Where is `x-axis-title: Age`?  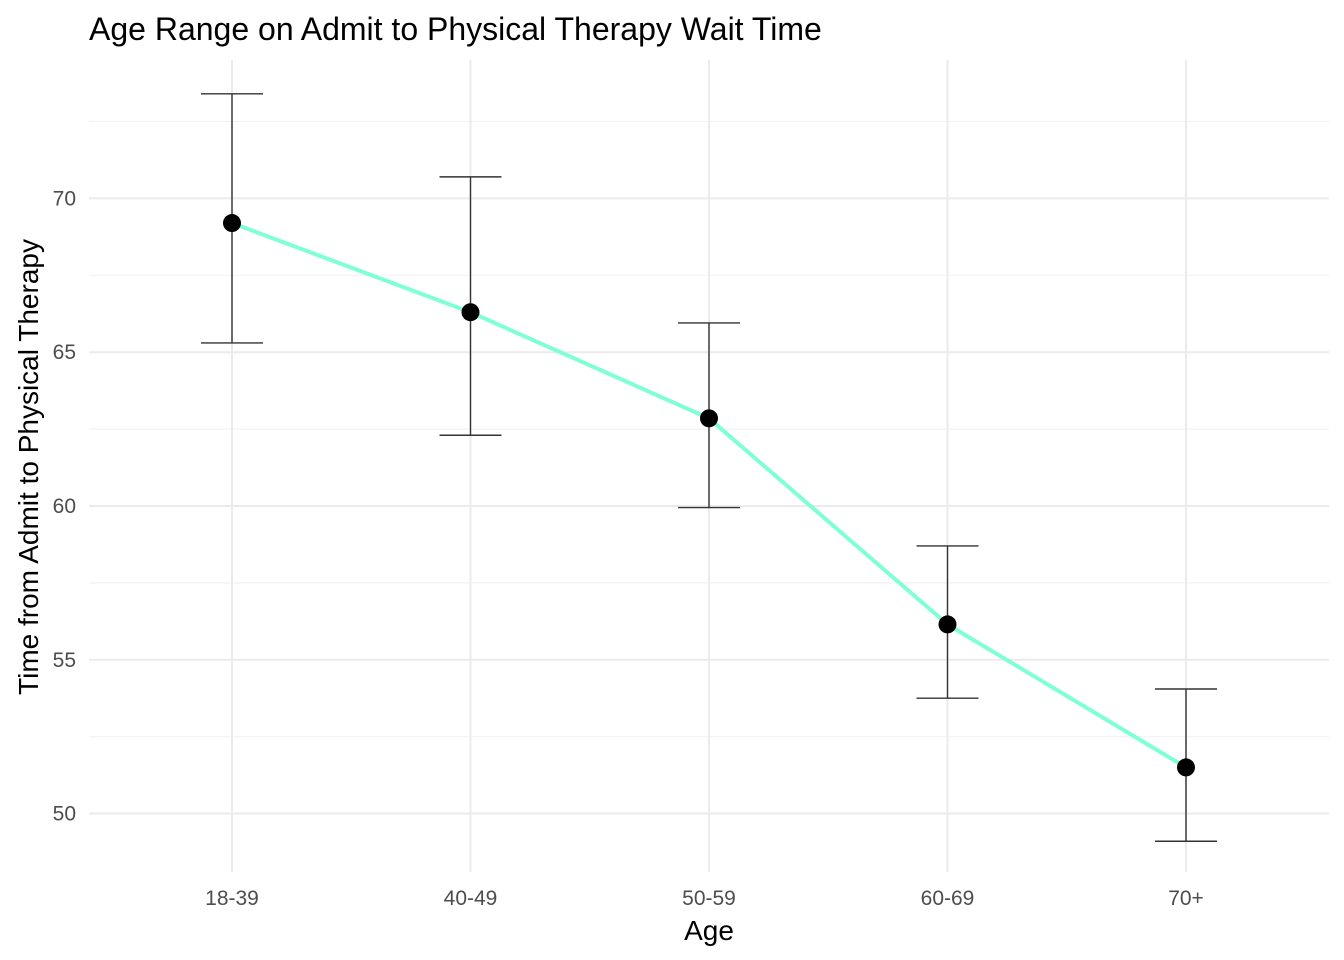
x-axis-title: Age is located at coordinates (709, 930).